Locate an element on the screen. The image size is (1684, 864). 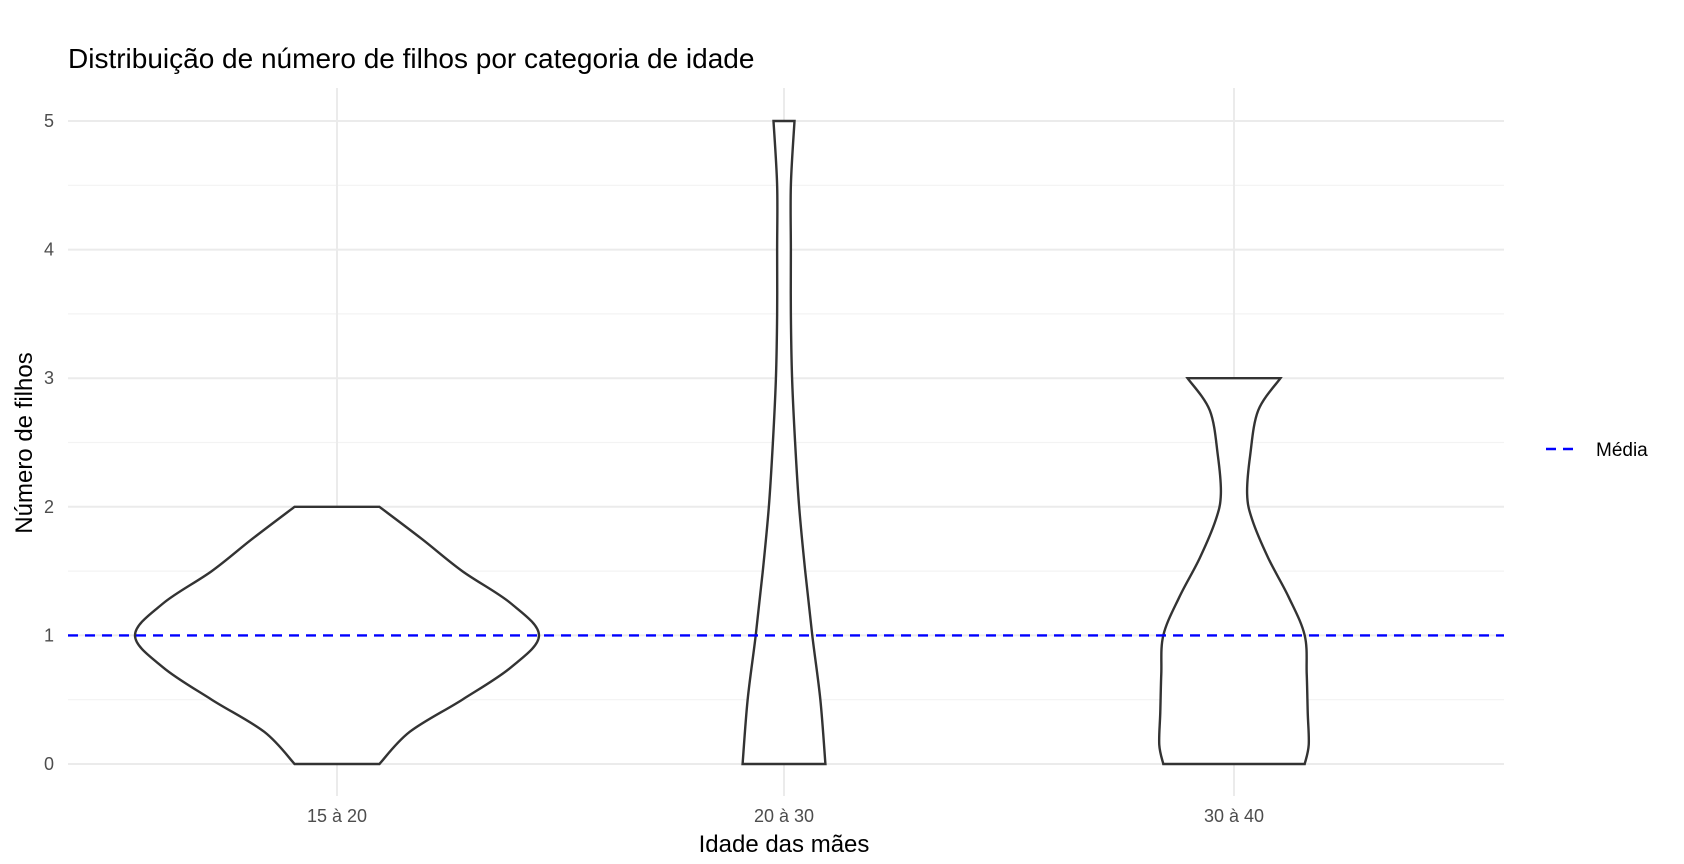
x-tick-label-2: 20 à 30 is located at coordinates (784, 816).